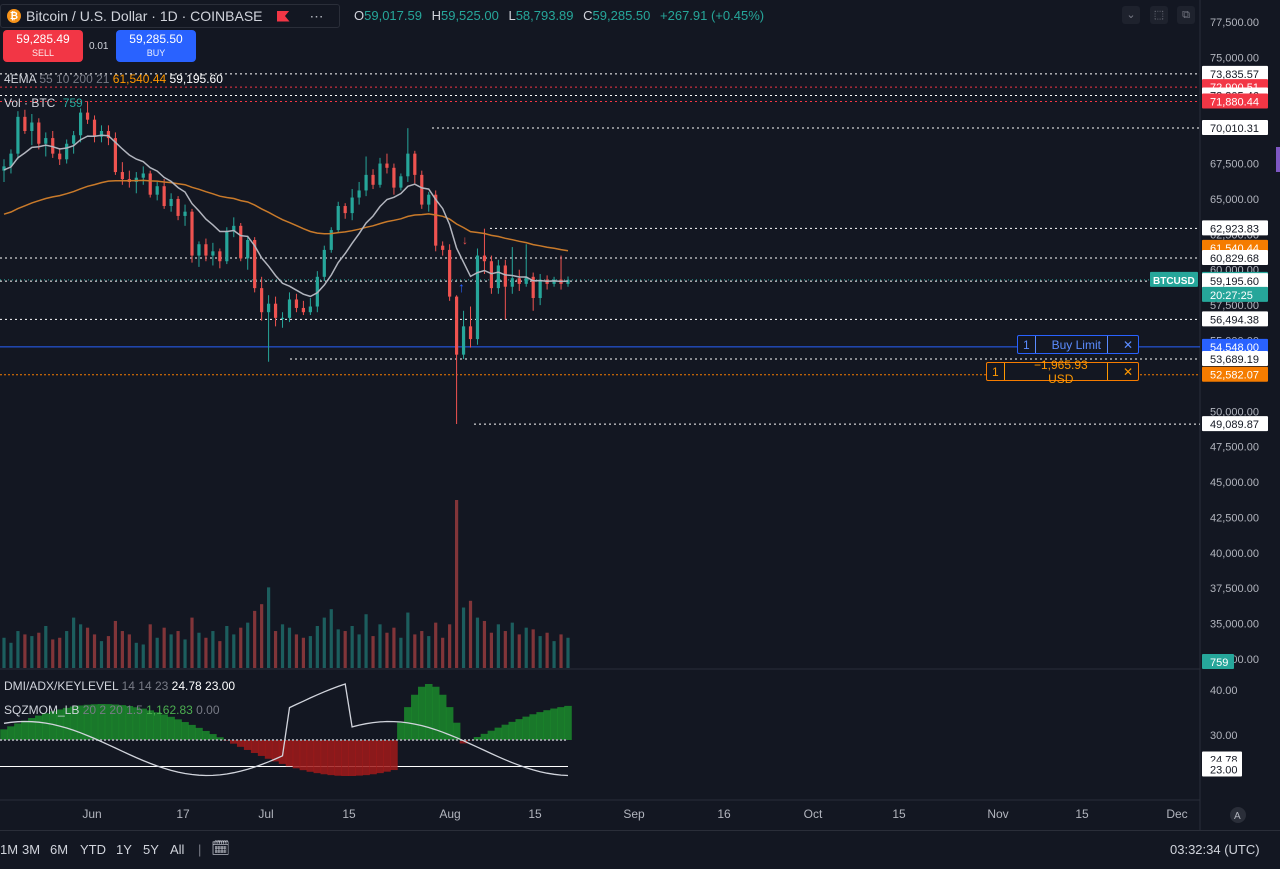 Image resolution: width=1280 pixels, height=869 pixels. What do you see at coordinates (113, 79) in the screenshot?
I see `ema-legend: 4EMA 55 10 200 21 61,540.44 59,195.60` at bounding box center [113, 79].